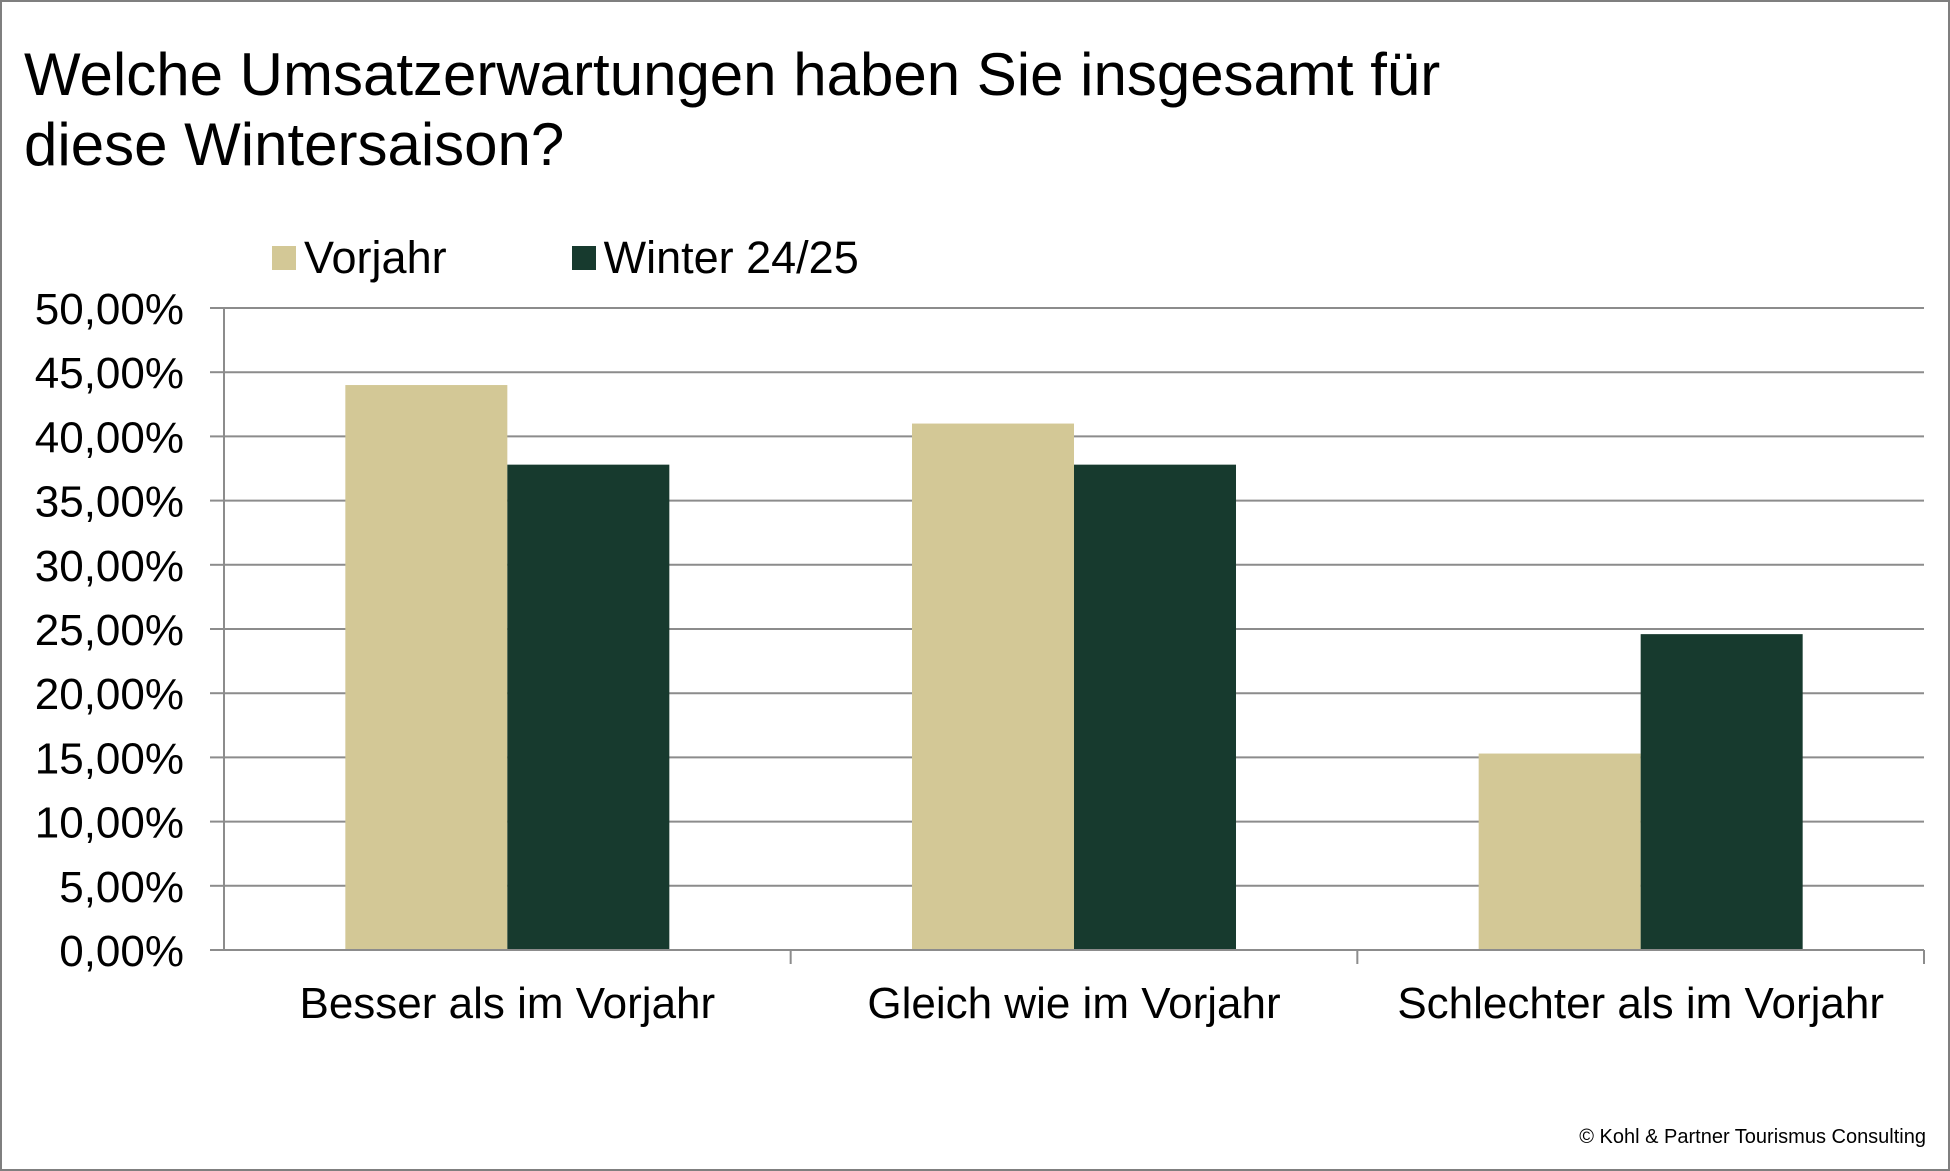 The height and width of the screenshot is (1171, 1950). Describe the element at coordinates (109, 694) in the screenshot. I see `y-tick-label: 20,00%` at that location.